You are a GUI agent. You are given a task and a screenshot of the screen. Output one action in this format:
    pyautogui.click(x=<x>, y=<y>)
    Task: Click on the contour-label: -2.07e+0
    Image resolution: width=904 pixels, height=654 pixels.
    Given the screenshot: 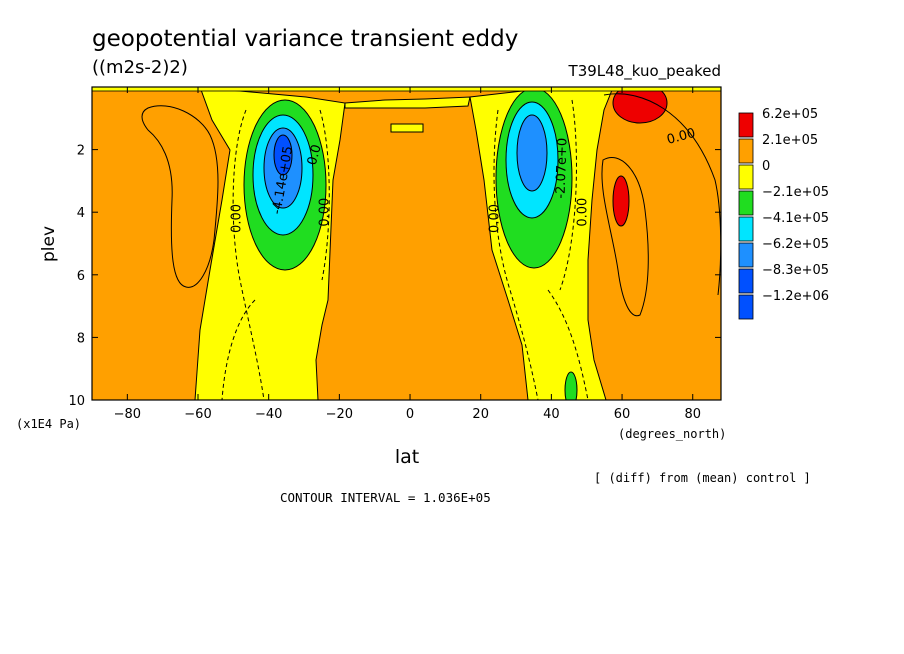 What is the action you would take?
    pyautogui.click(x=561, y=168)
    